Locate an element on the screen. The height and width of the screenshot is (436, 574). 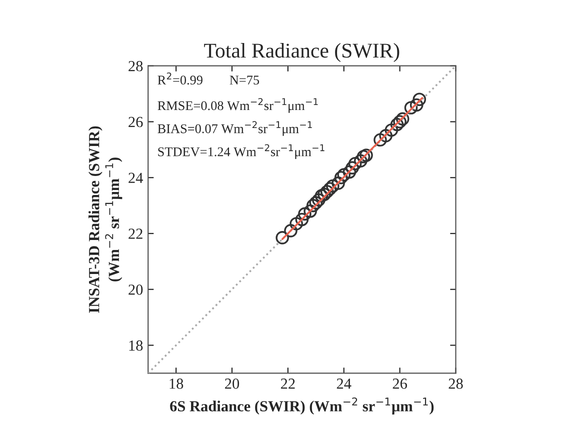
y-tick-label: 20 is located at coordinates (135, 289).